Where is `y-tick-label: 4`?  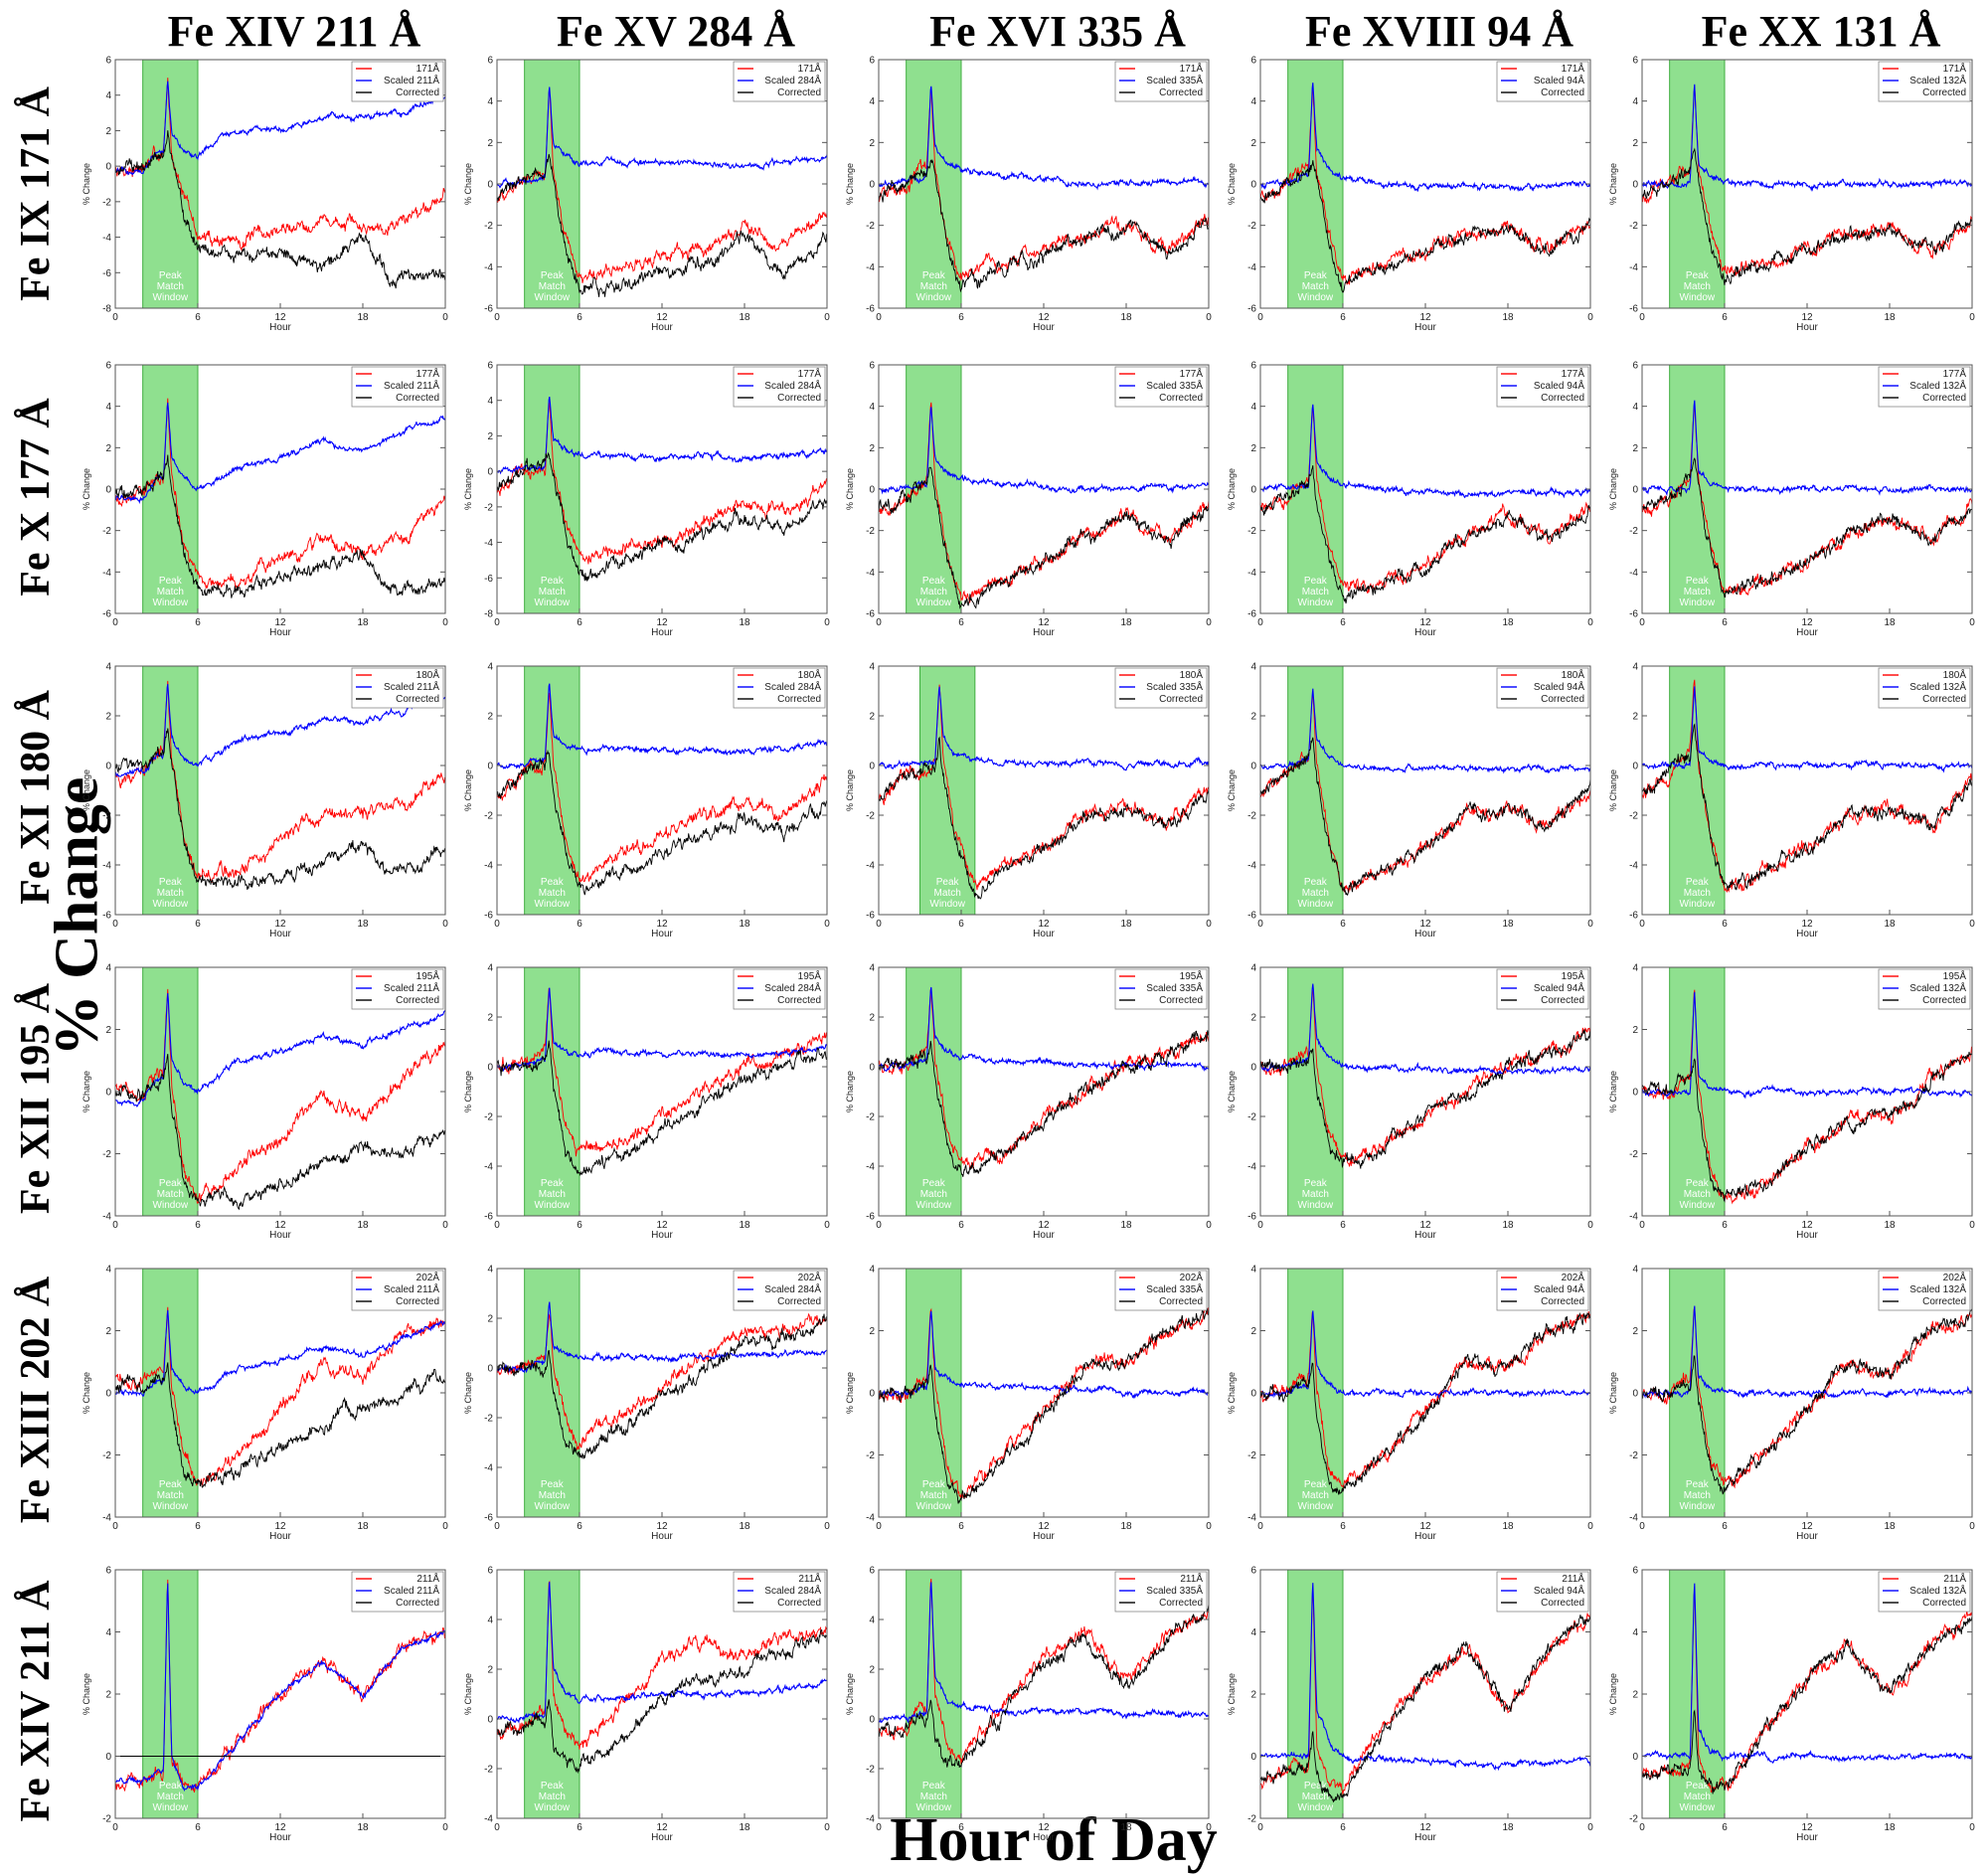 y-tick-label: 4 is located at coordinates (872, 1621).